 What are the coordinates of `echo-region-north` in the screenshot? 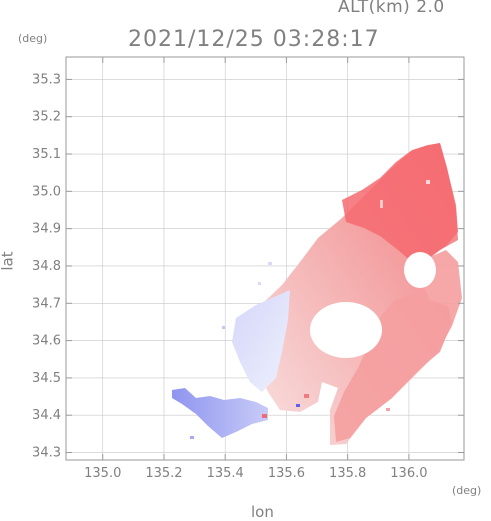 It's located at (400, 202).